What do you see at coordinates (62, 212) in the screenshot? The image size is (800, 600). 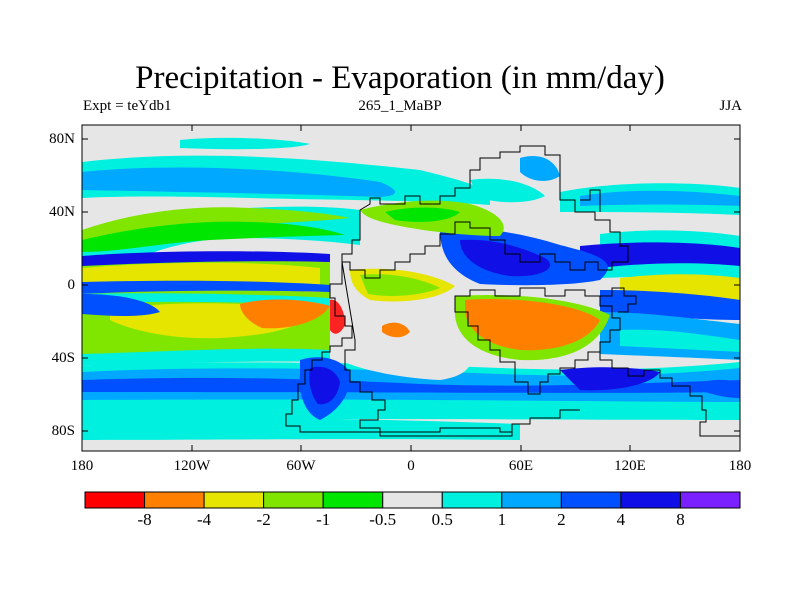 I see `lat-label-40n: 40N` at bounding box center [62, 212].